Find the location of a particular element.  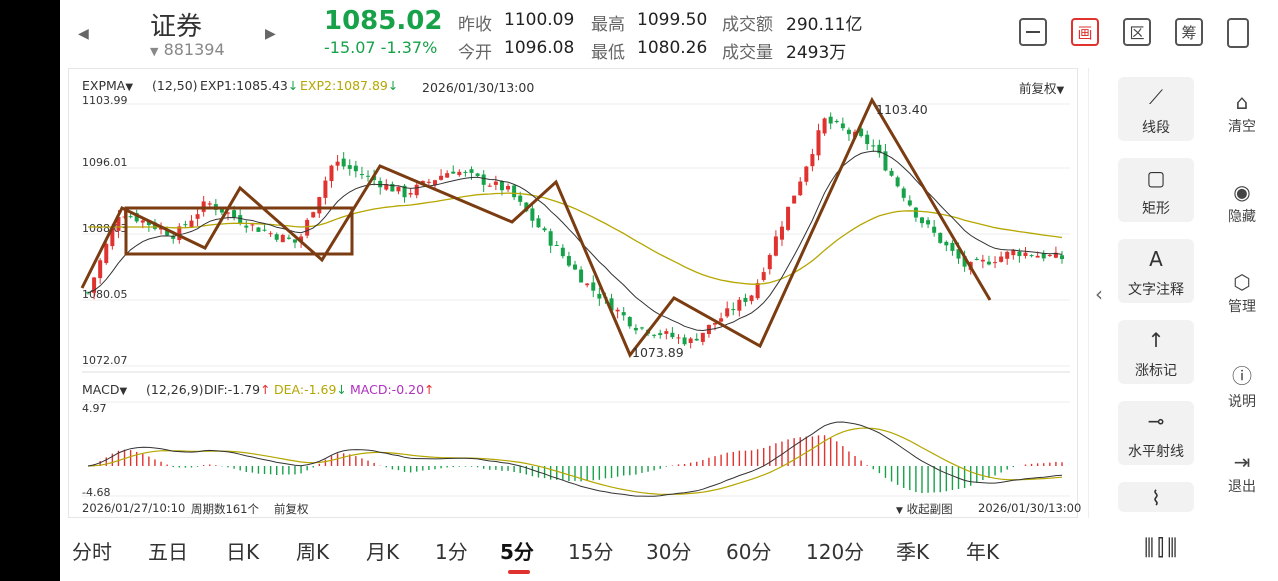

side-exit: ⇥ 退出 is located at coordinates (1242, 473).